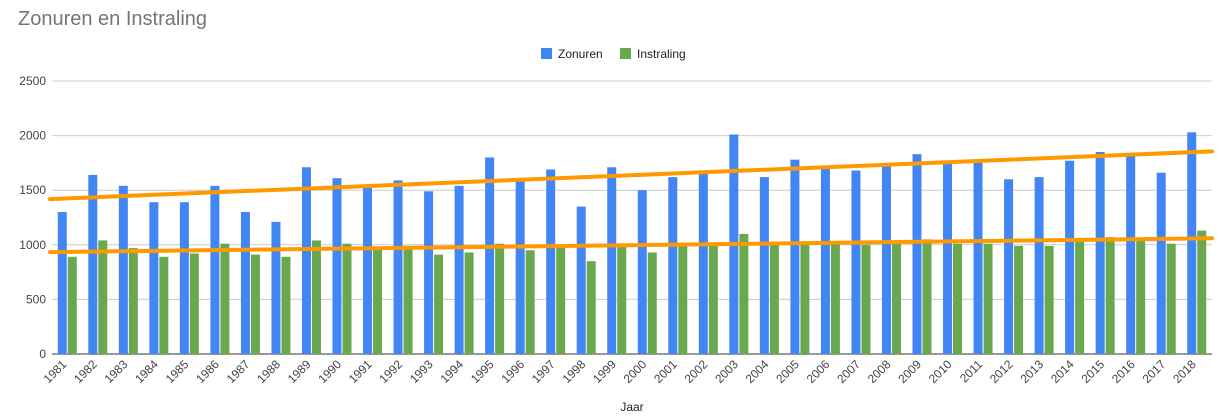  What do you see at coordinates (546, 53) in the screenshot?
I see `legend-swatch-zonuren` at bounding box center [546, 53].